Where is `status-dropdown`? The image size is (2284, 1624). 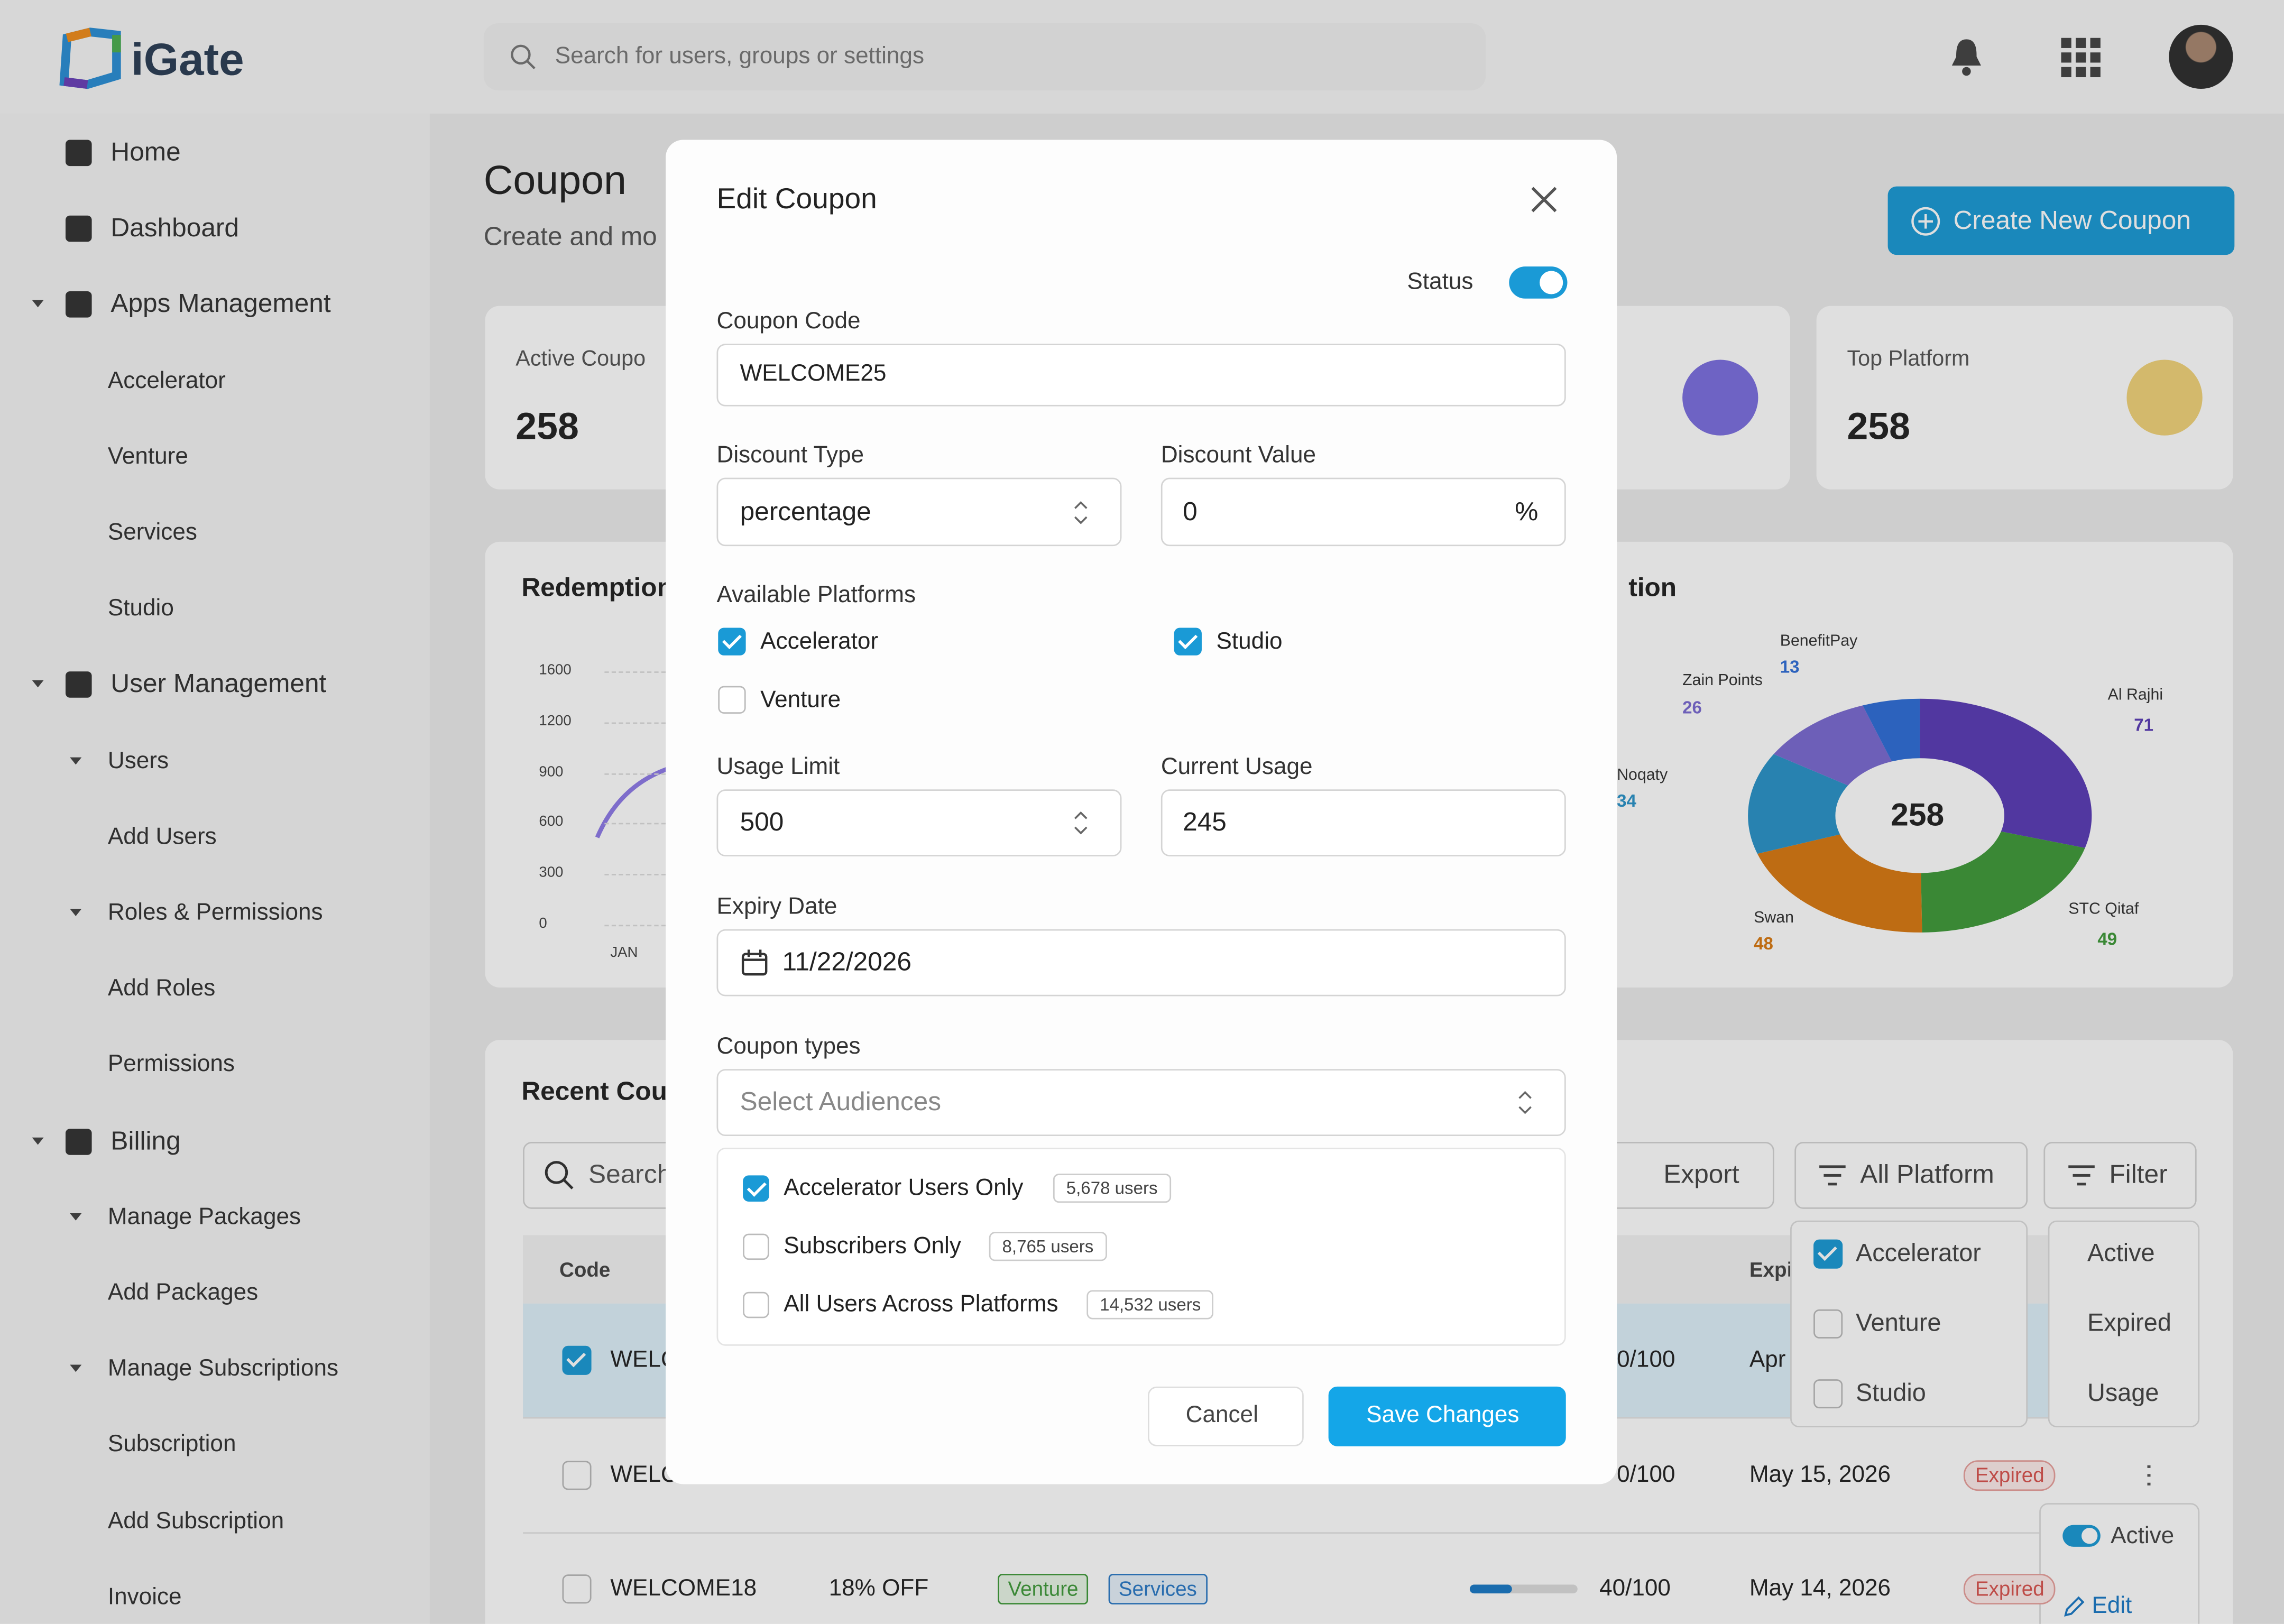 status-dropdown is located at coordinates (2124, 1323).